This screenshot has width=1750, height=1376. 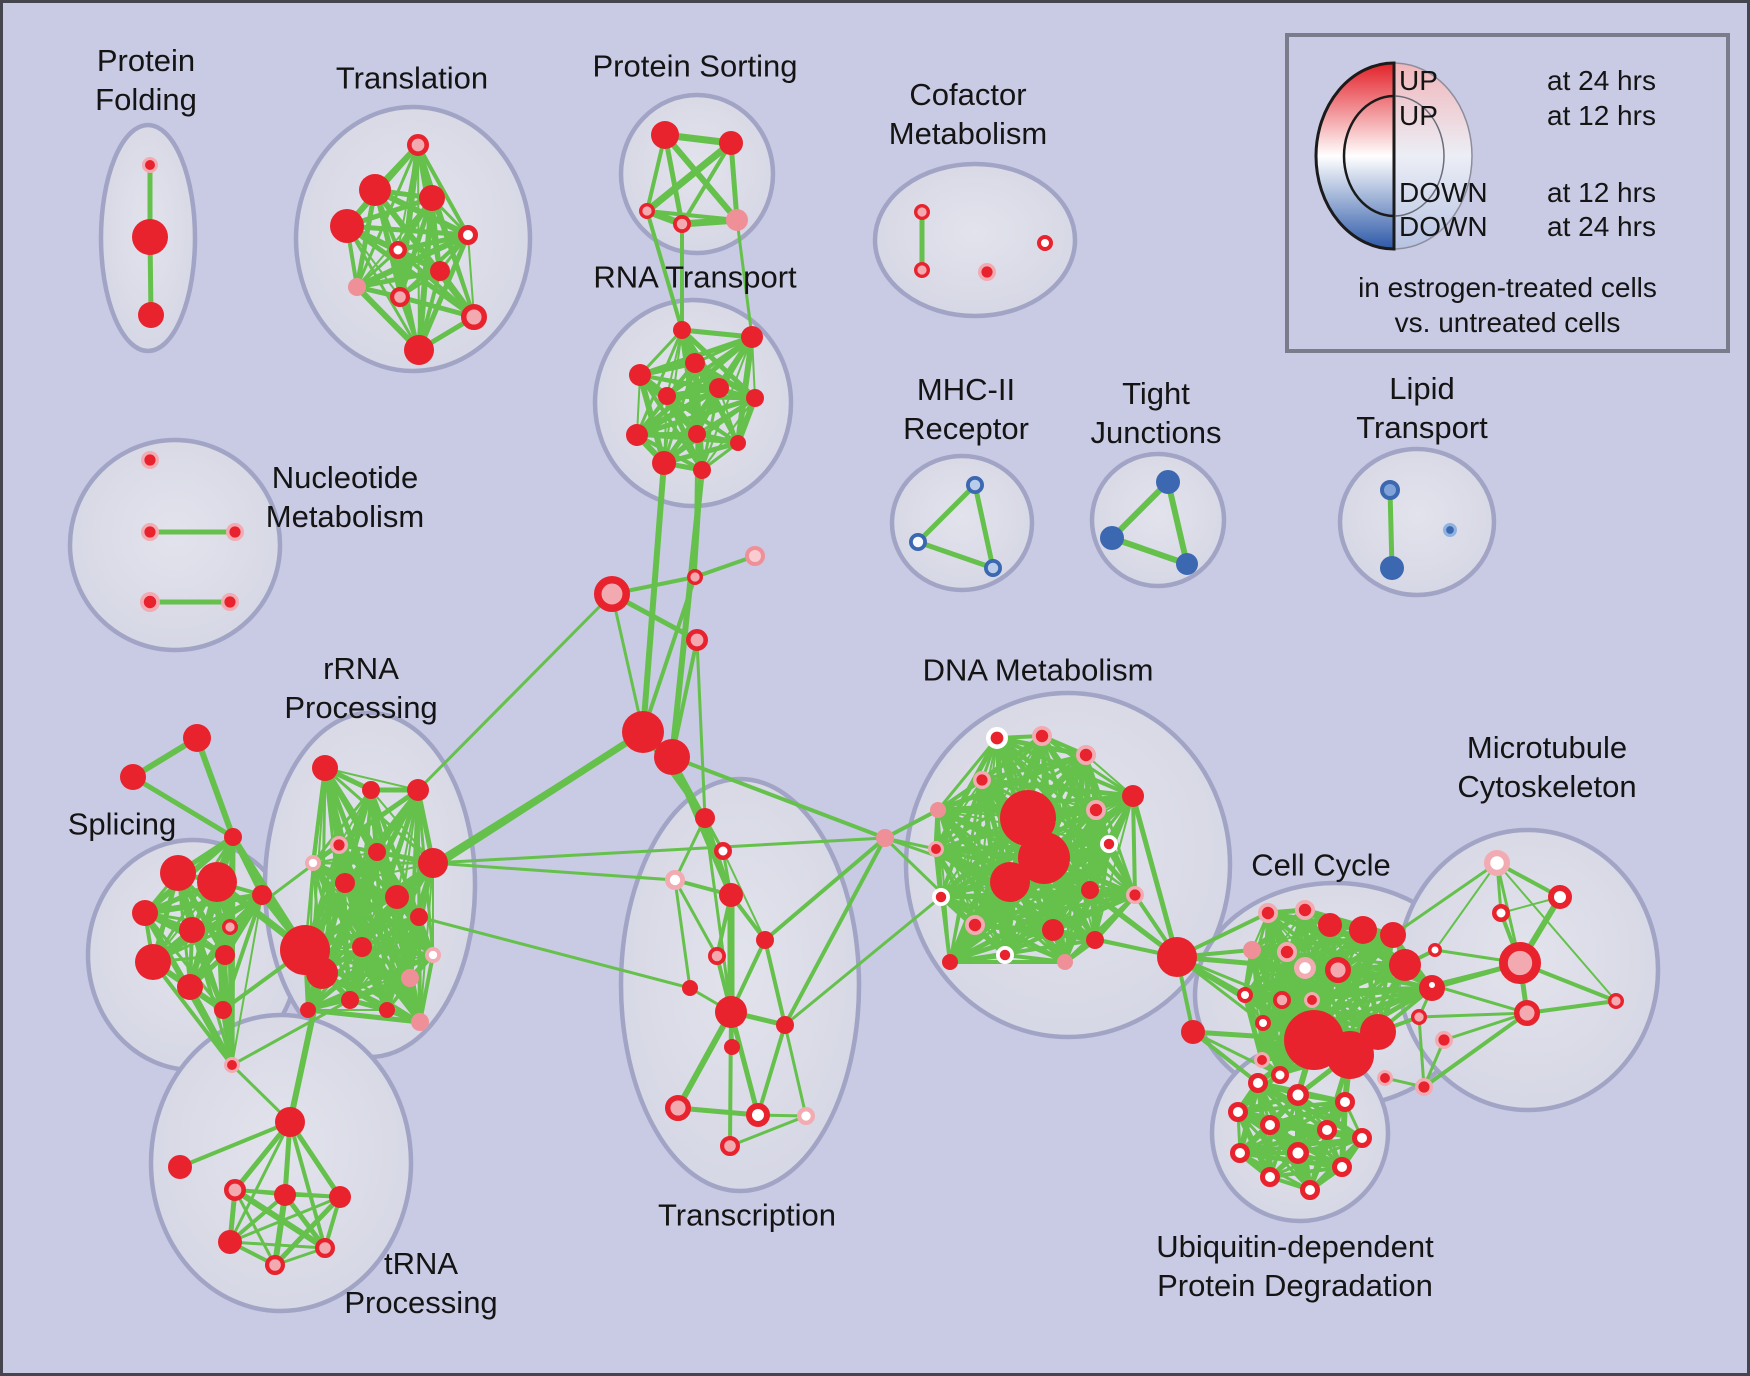 I want to click on node-blue_ring_mid, so click(x=1390, y=490).